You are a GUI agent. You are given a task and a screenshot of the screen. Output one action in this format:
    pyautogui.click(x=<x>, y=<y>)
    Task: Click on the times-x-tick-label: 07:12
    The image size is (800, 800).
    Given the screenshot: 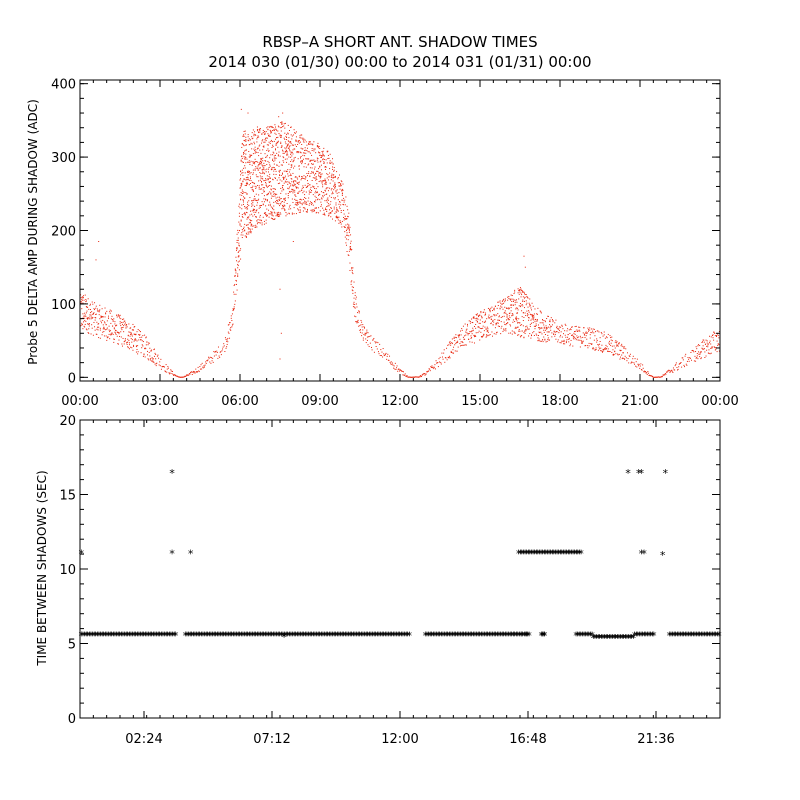 What is the action you would take?
    pyautogui.click(x=271, y=739)
    